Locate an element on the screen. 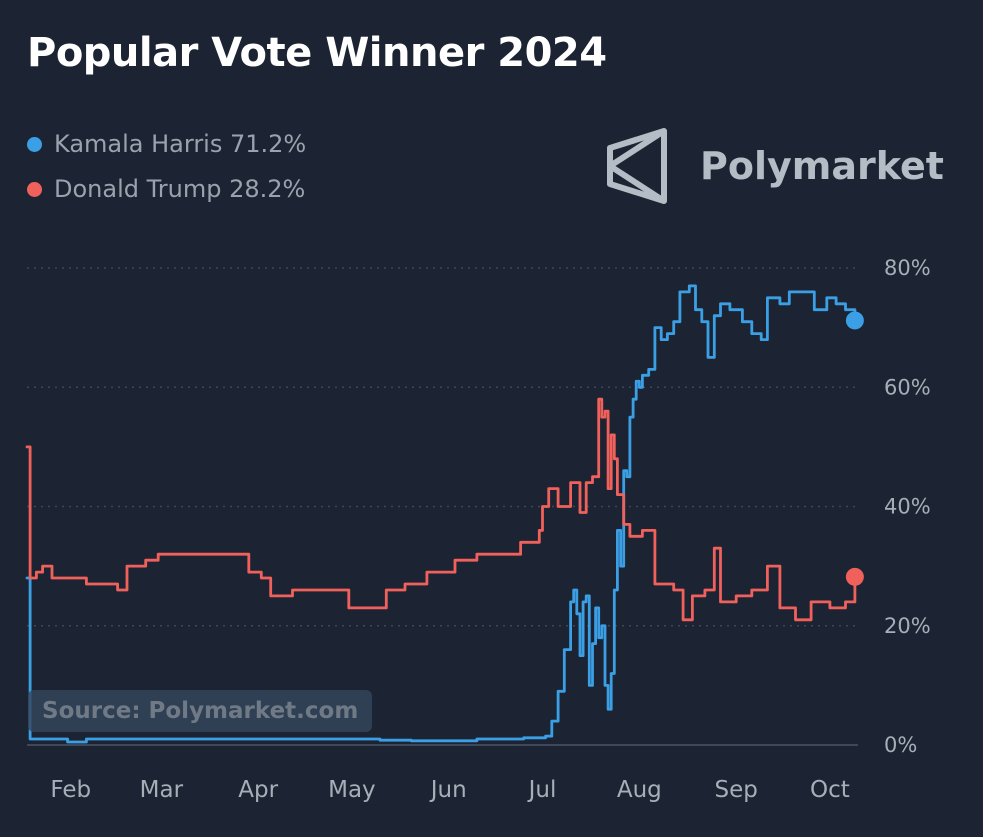 This screenshot has height=837, width=983. y-tick-label: 40% is located at coordinates (907, 507).